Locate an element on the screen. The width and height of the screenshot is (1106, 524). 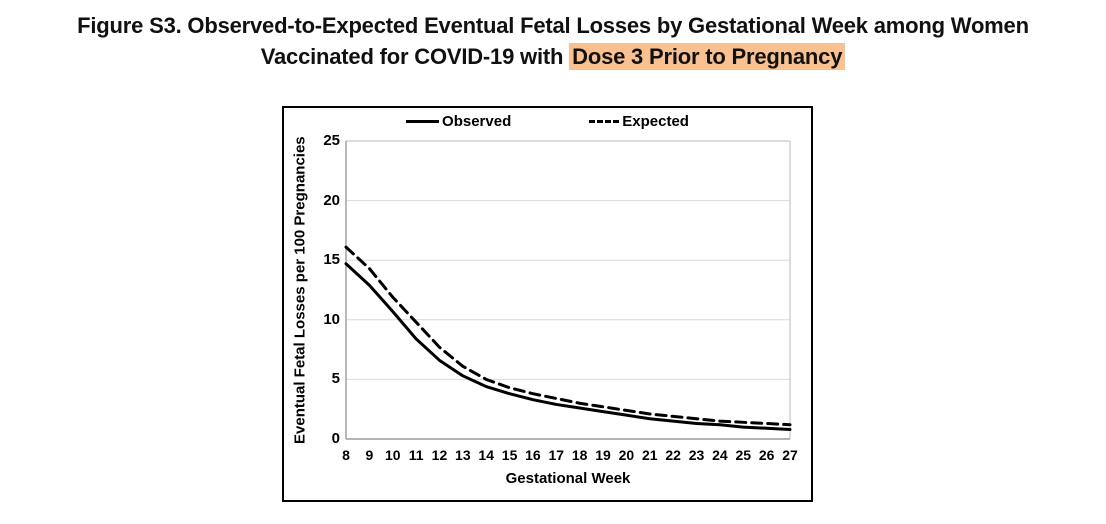
x-tick-label-10: 10 is located at coordinates (392, 455).